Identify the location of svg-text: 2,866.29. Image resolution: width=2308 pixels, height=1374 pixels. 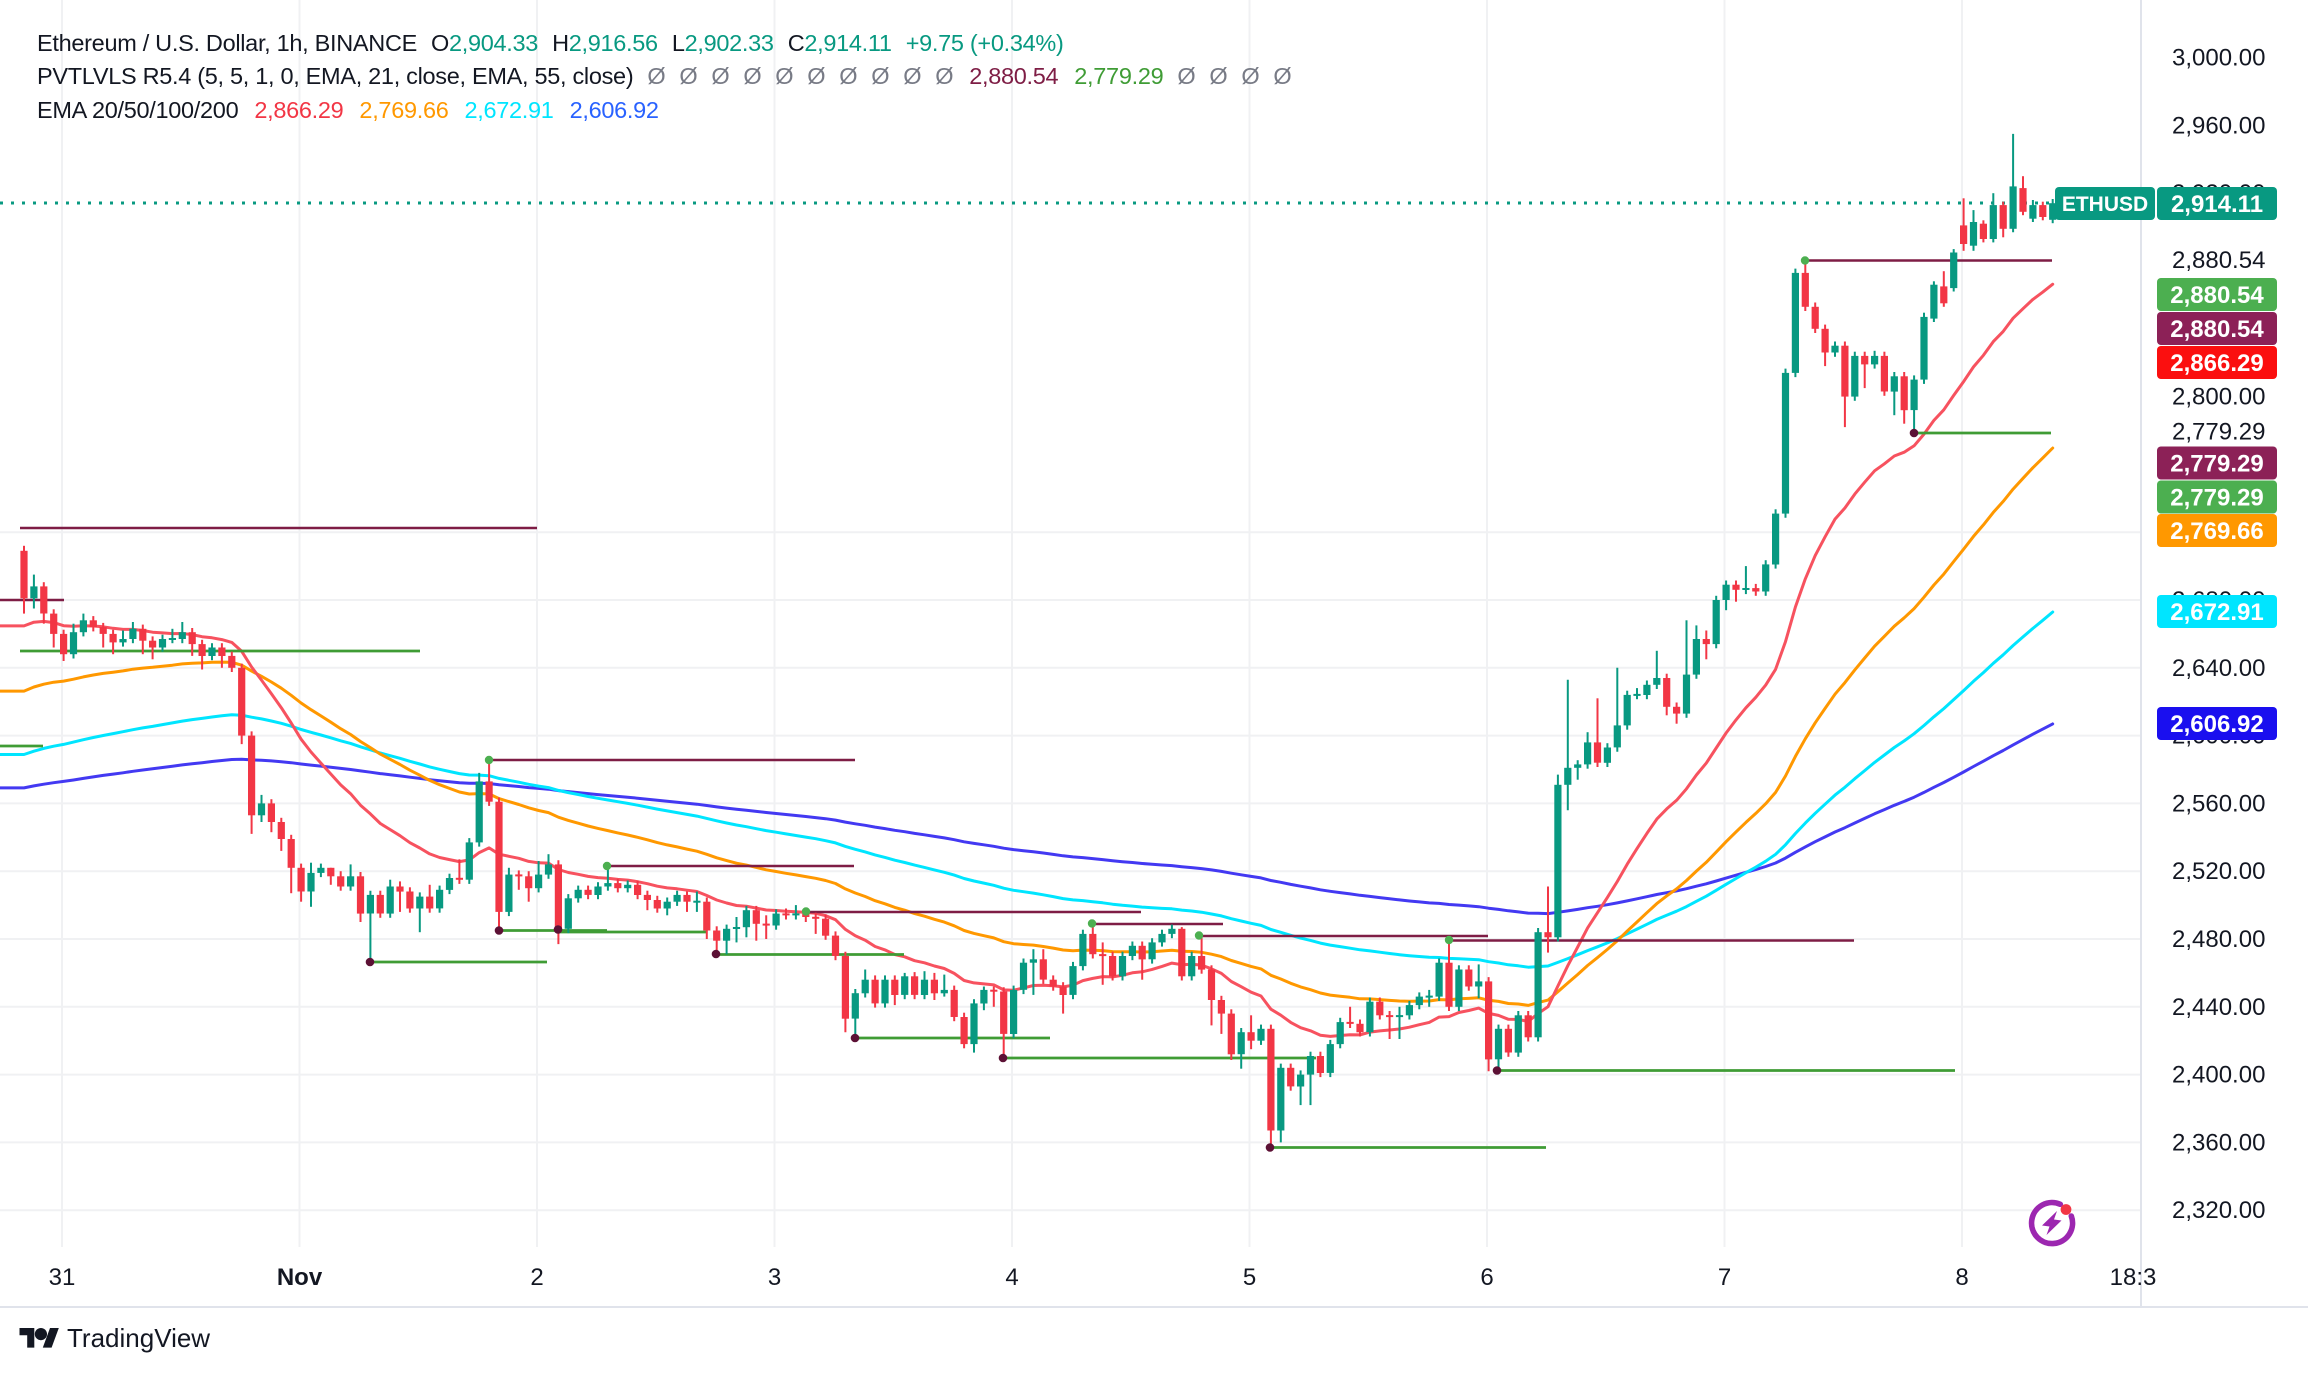
(2216, 363).